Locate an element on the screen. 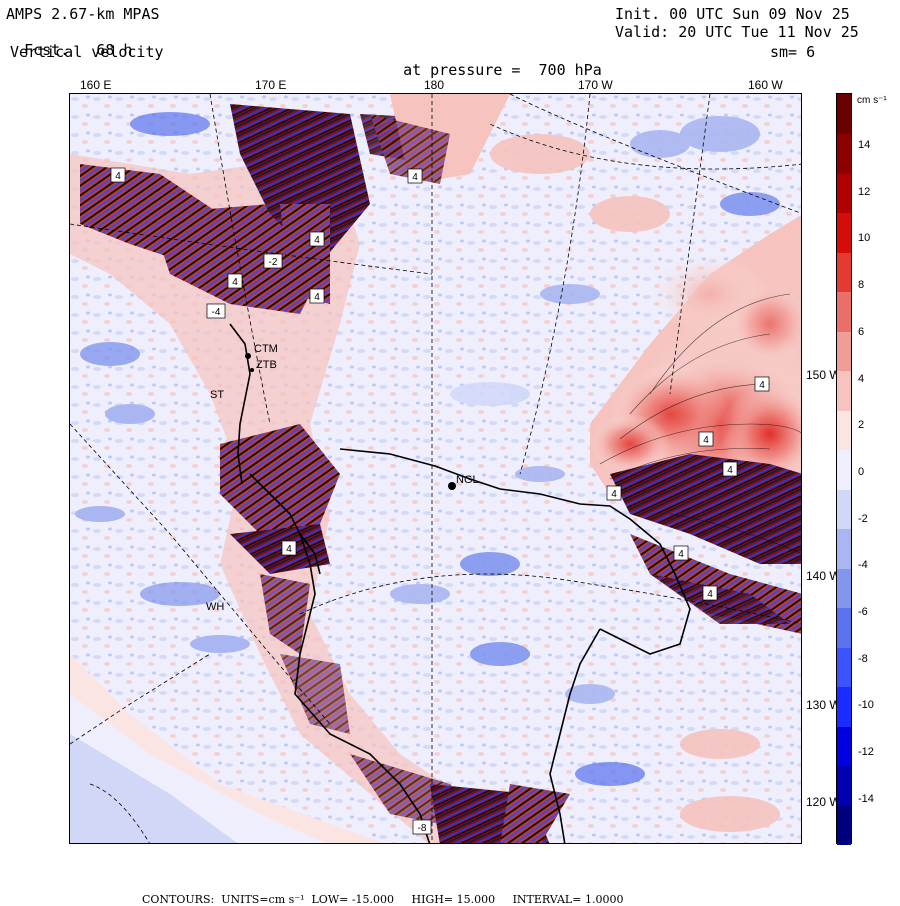 The image size is (900, 906). contour-label: -4 is located at coordinates (216, 311).